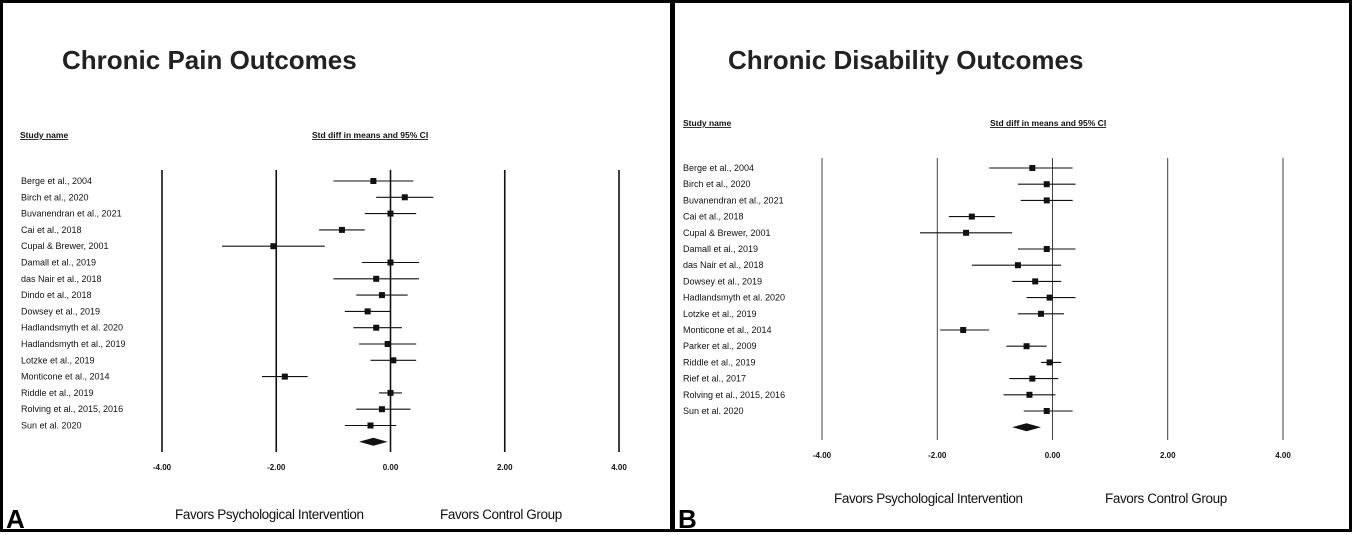 Image resolution: width=1352 pixels, height=537 pixels. I want to click on panel-a-favors-right: Favors Control Group, so click(501, 514).